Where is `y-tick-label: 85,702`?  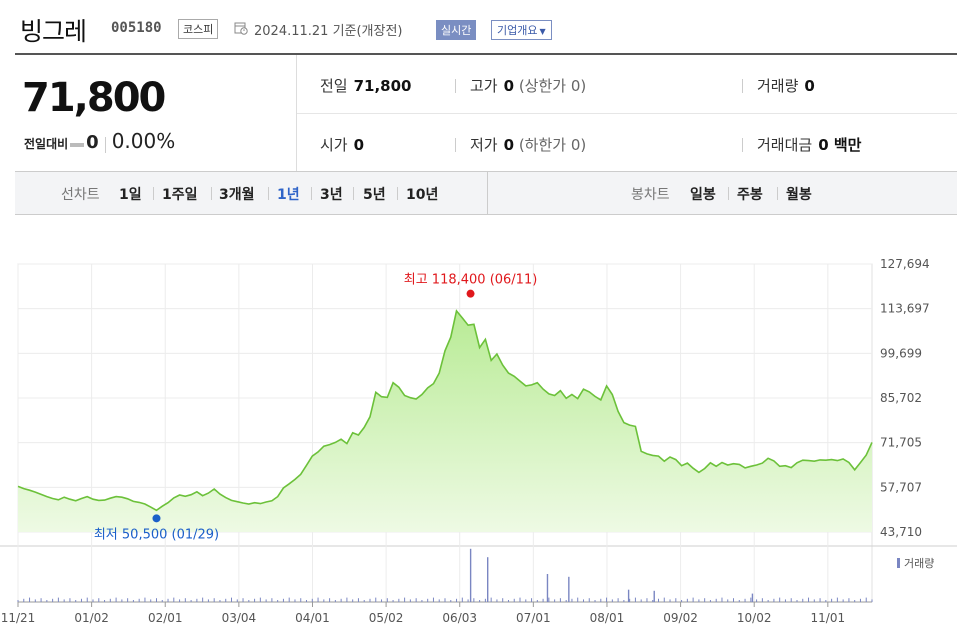 y-tick-label: 85,702 is located at coordinates (901, 398).